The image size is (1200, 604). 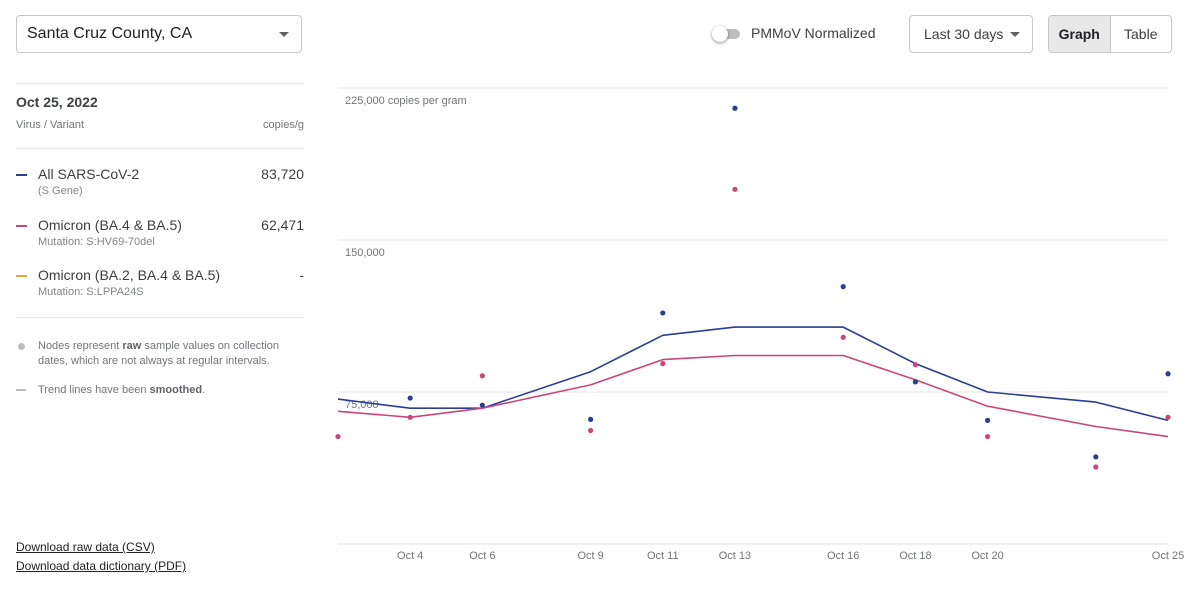 I want to click on graph-view-button: Graph, so click(x=1080, y=34).